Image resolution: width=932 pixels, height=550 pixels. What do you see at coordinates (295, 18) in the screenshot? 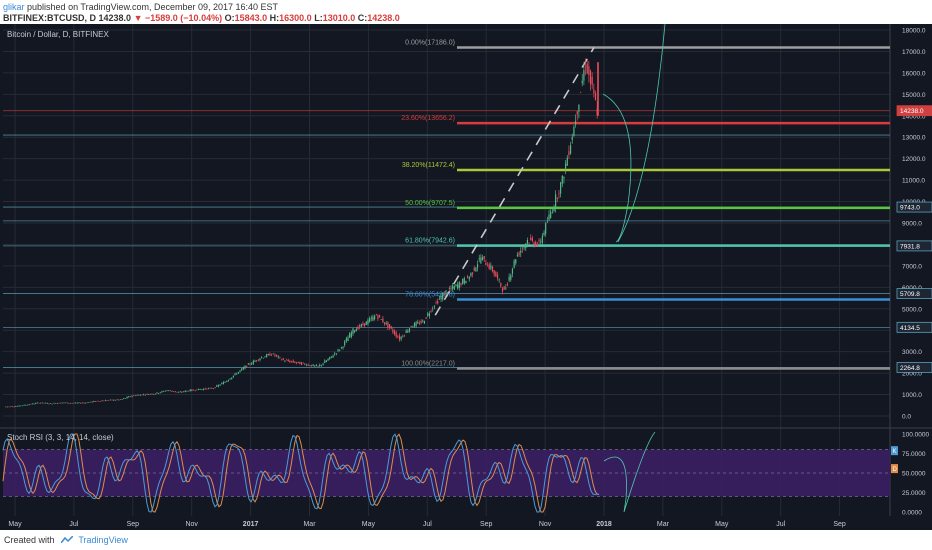
I see `high-value: 16300.0` at bounding box center [295, 18].